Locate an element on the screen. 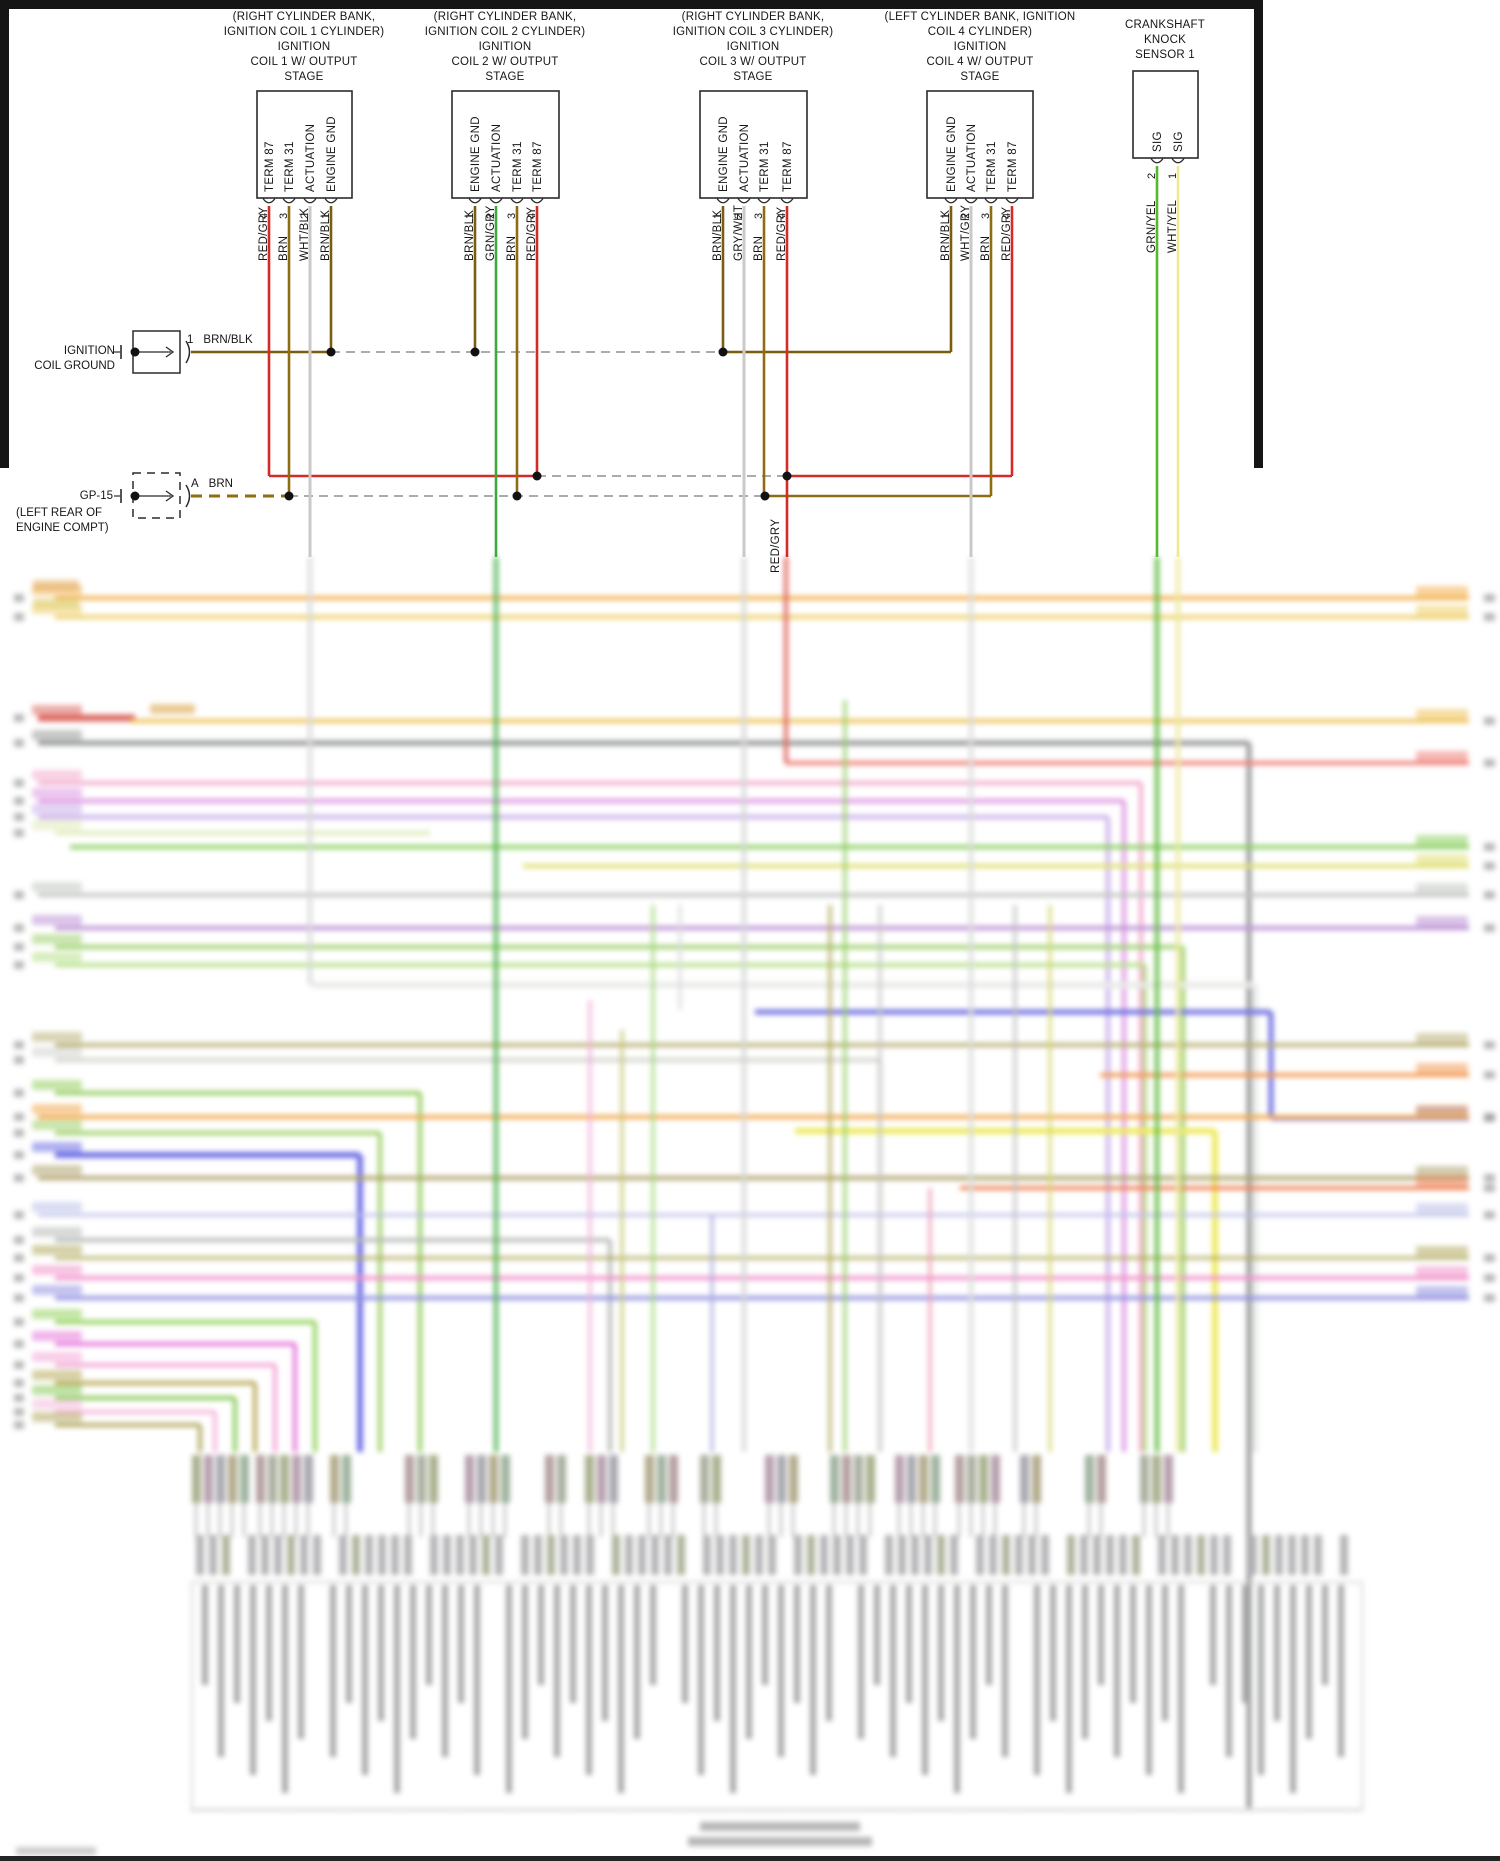 The height and width of the screenshot is (1861, 1500). header-line: (RIGHT CYLINDER BANK, is located at coordinates (505, 17).